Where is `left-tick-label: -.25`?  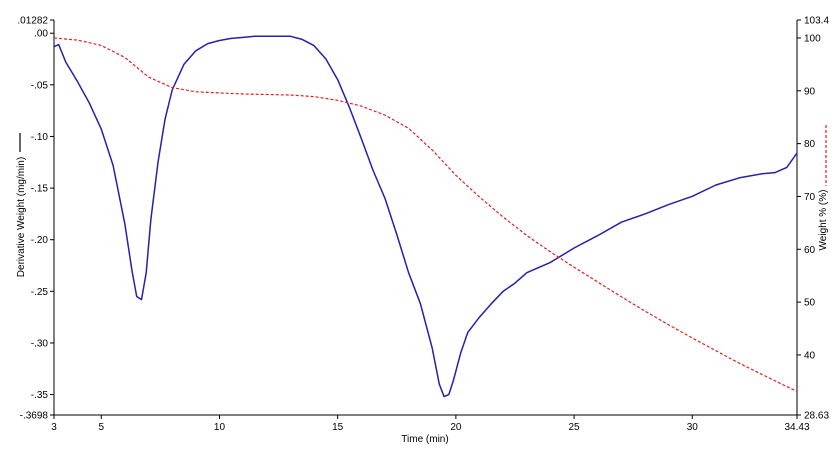 left-tick-label: -.25 is located at coordinates (40, 292).